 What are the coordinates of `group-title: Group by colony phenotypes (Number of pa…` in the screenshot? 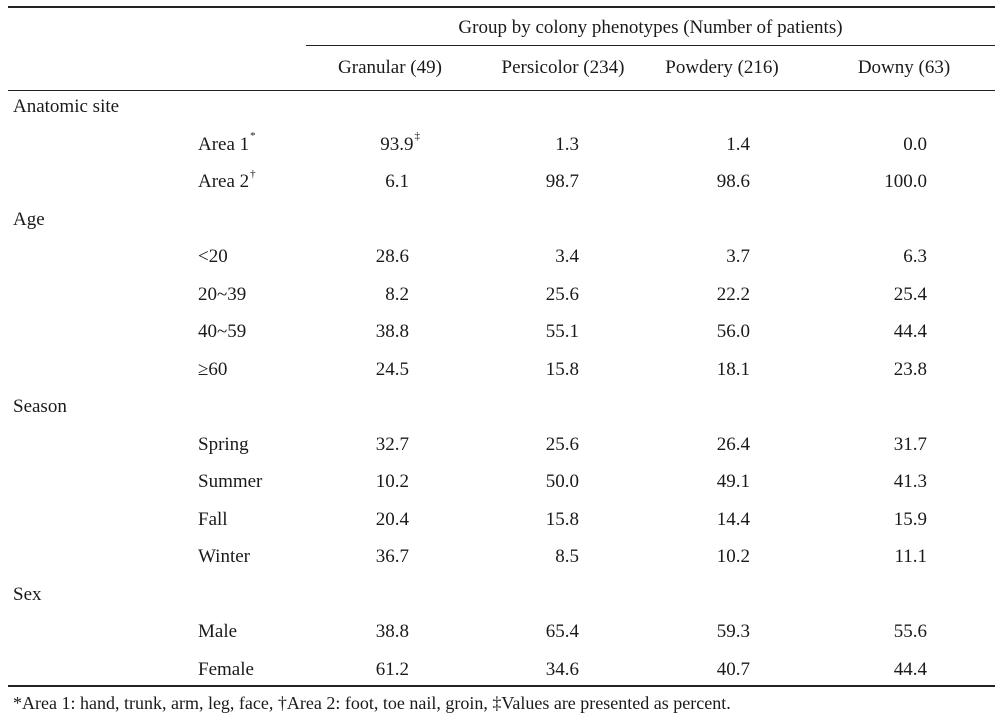 It's located at (650, 27).